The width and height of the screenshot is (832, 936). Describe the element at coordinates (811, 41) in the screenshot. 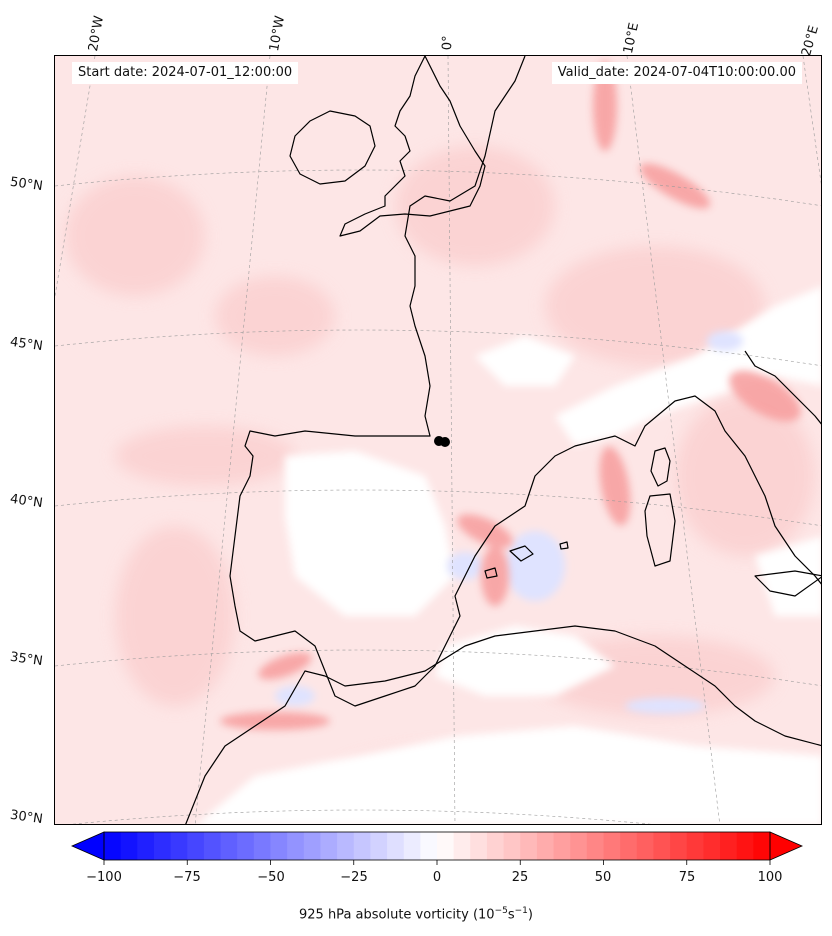

I see `lon-label-20e: 20°E` at that location.